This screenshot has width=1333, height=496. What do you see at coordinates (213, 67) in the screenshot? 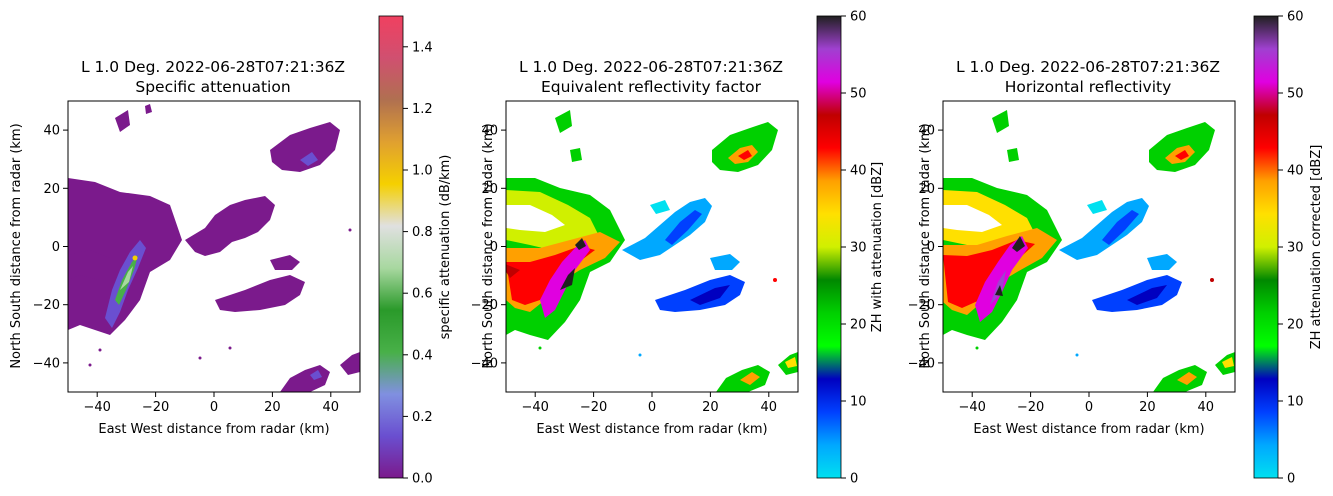
I see `panel1-title-line1: L 1.0 Deg. 2022-06-28T07:21:36Z` at bounding box center [213, 67].